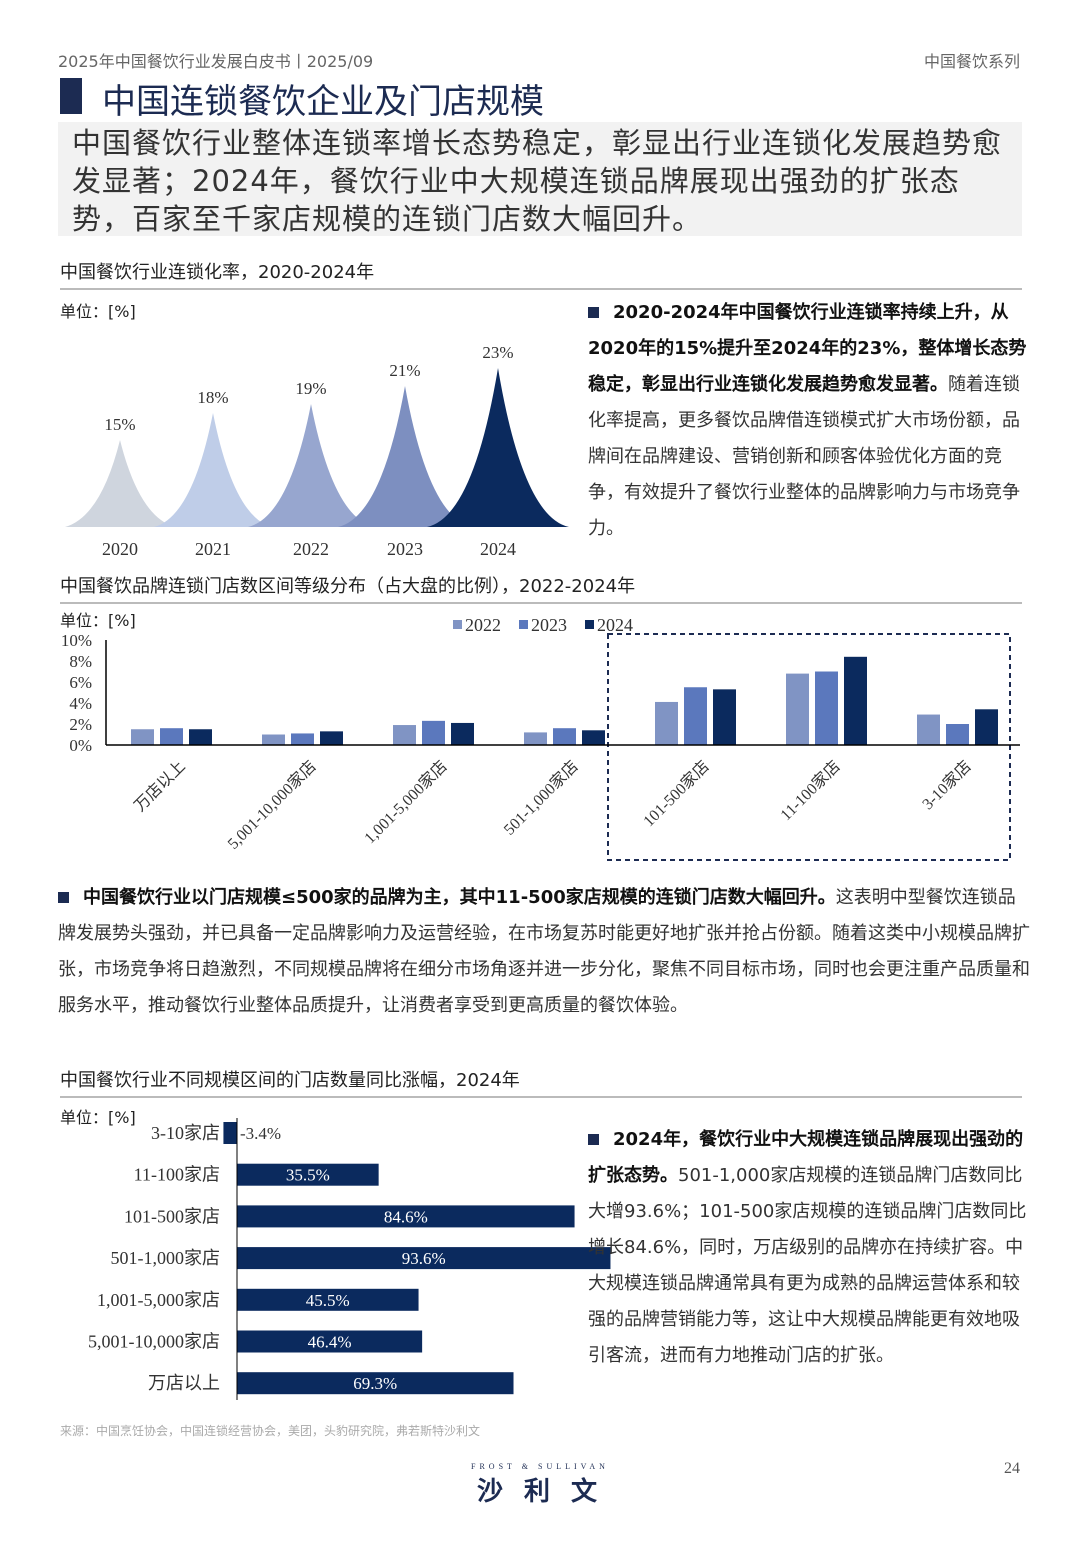 Image resolution: width=1080 pixels, height=1560 pixels. I want to click on data-label: 84.6%, so click(406, 1216).